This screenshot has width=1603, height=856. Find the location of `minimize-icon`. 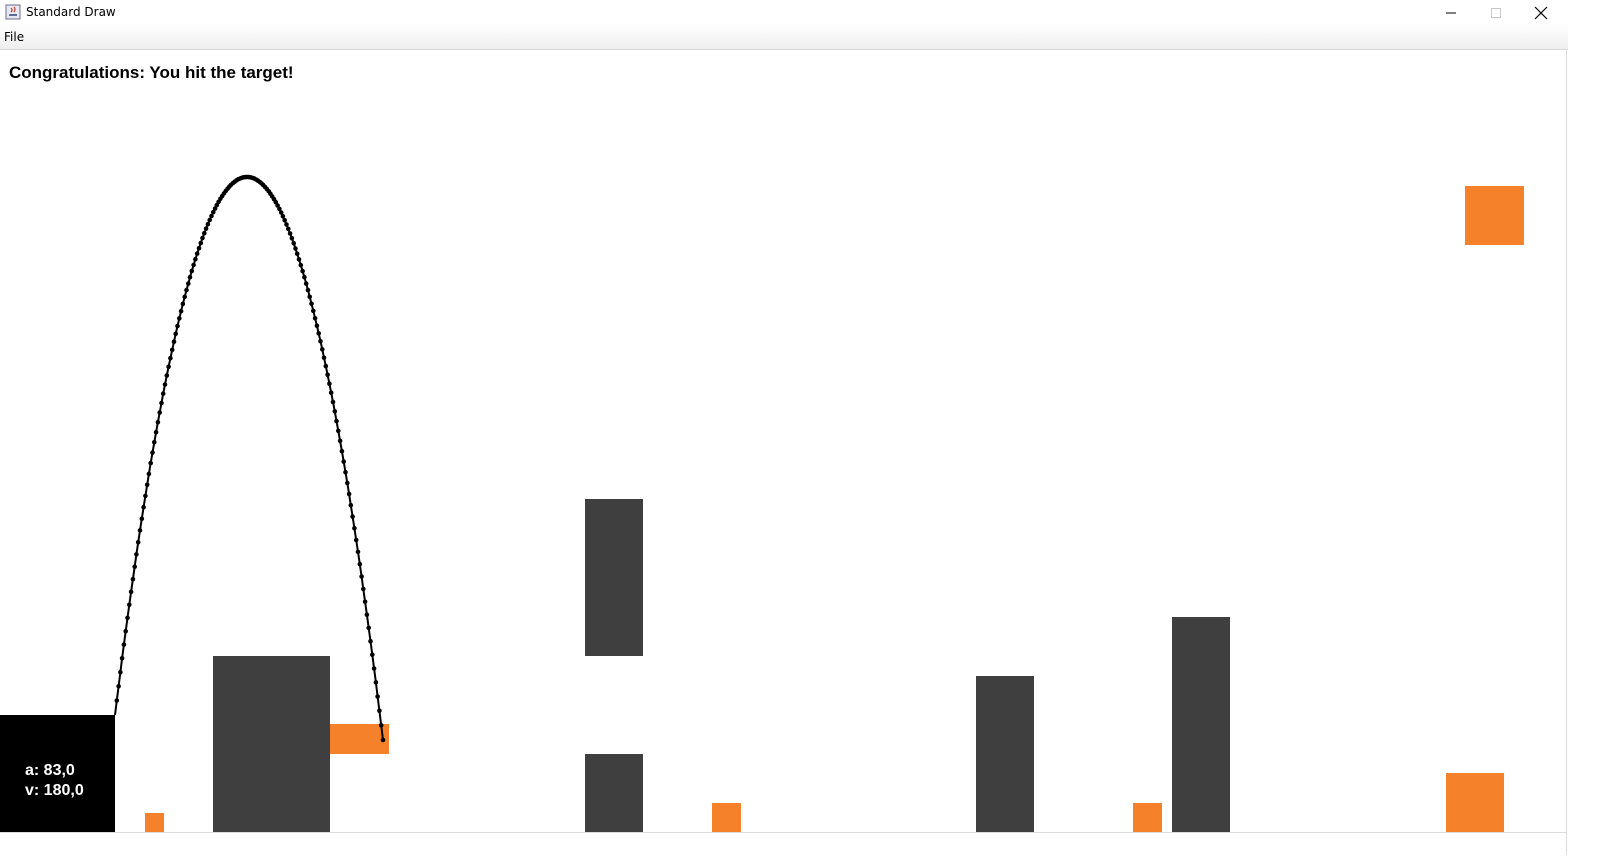

minimize-icon is located at coordinates (1451, 12).